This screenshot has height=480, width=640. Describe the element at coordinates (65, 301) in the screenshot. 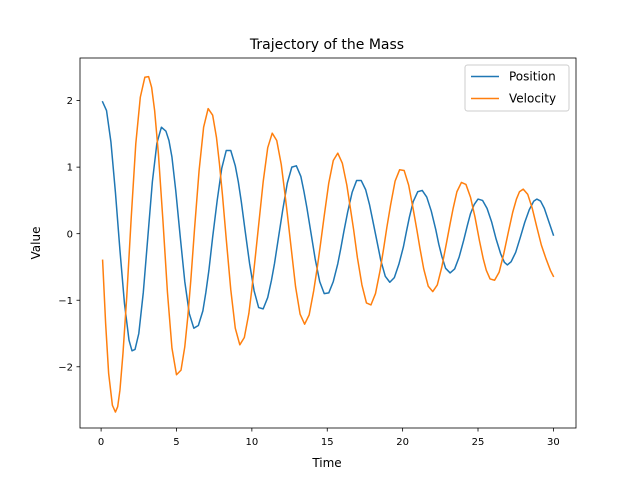

I see `y-tick-label: −1` at that location.